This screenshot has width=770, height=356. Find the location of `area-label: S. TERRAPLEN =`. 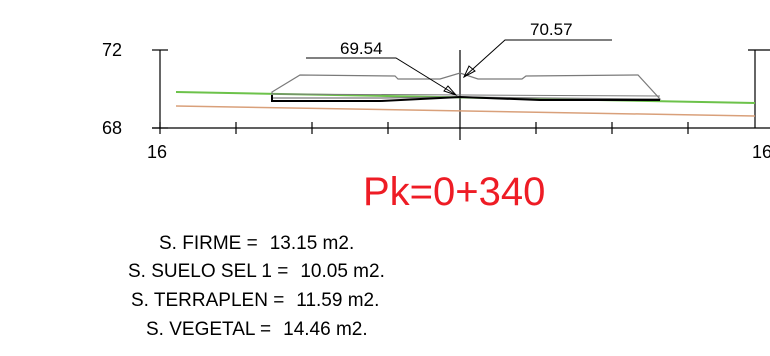

area-label: S. TERRAPLEN = is located at coordinates (208, 300).